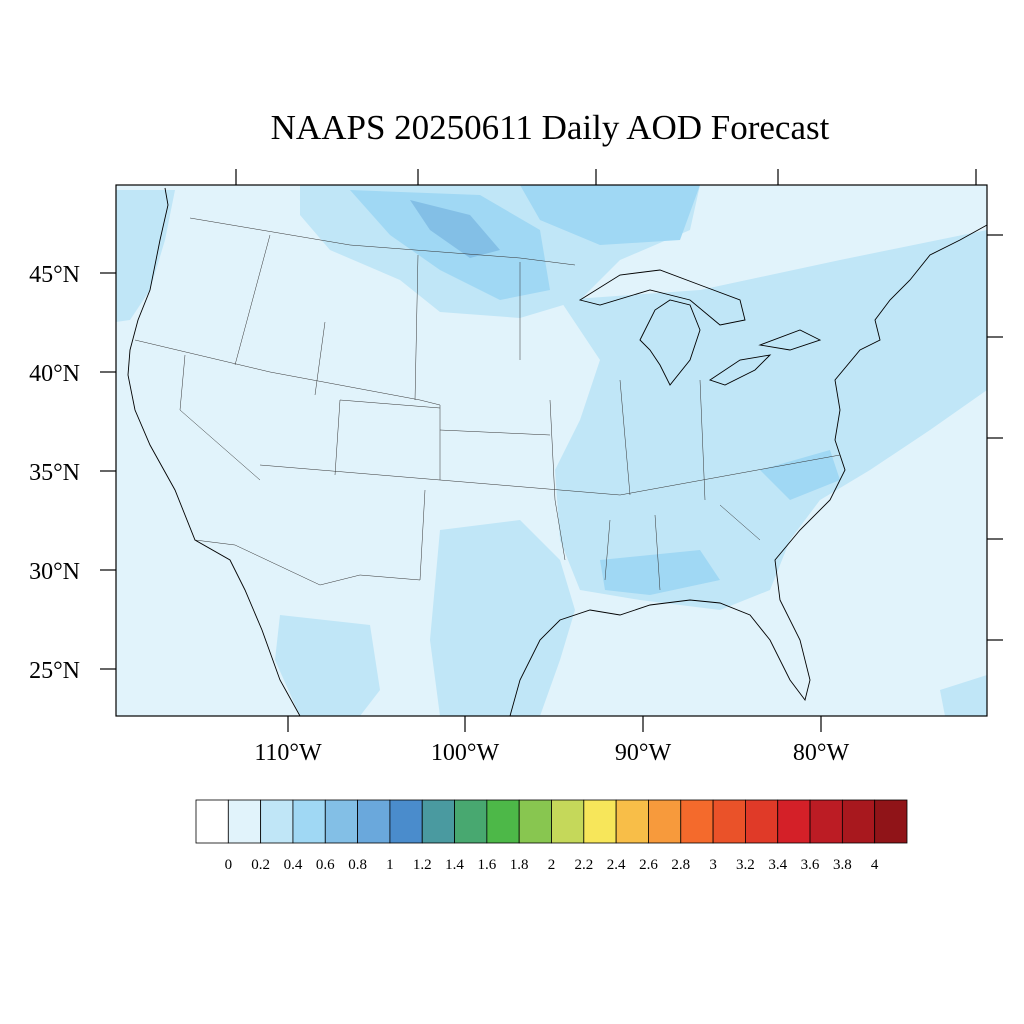 The image size is (1024, 1024). What do you see at coordinates (442, 367) in the screenshot?
I see `border-interior` at bounding box center [442, 367].